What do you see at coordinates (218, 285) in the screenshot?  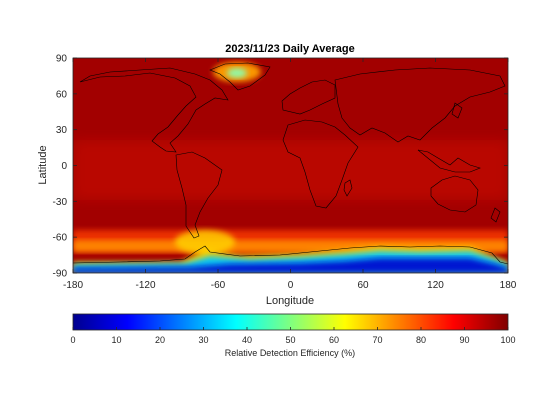 I see `x-tick-label: -60` at bounding box center [218, 285].